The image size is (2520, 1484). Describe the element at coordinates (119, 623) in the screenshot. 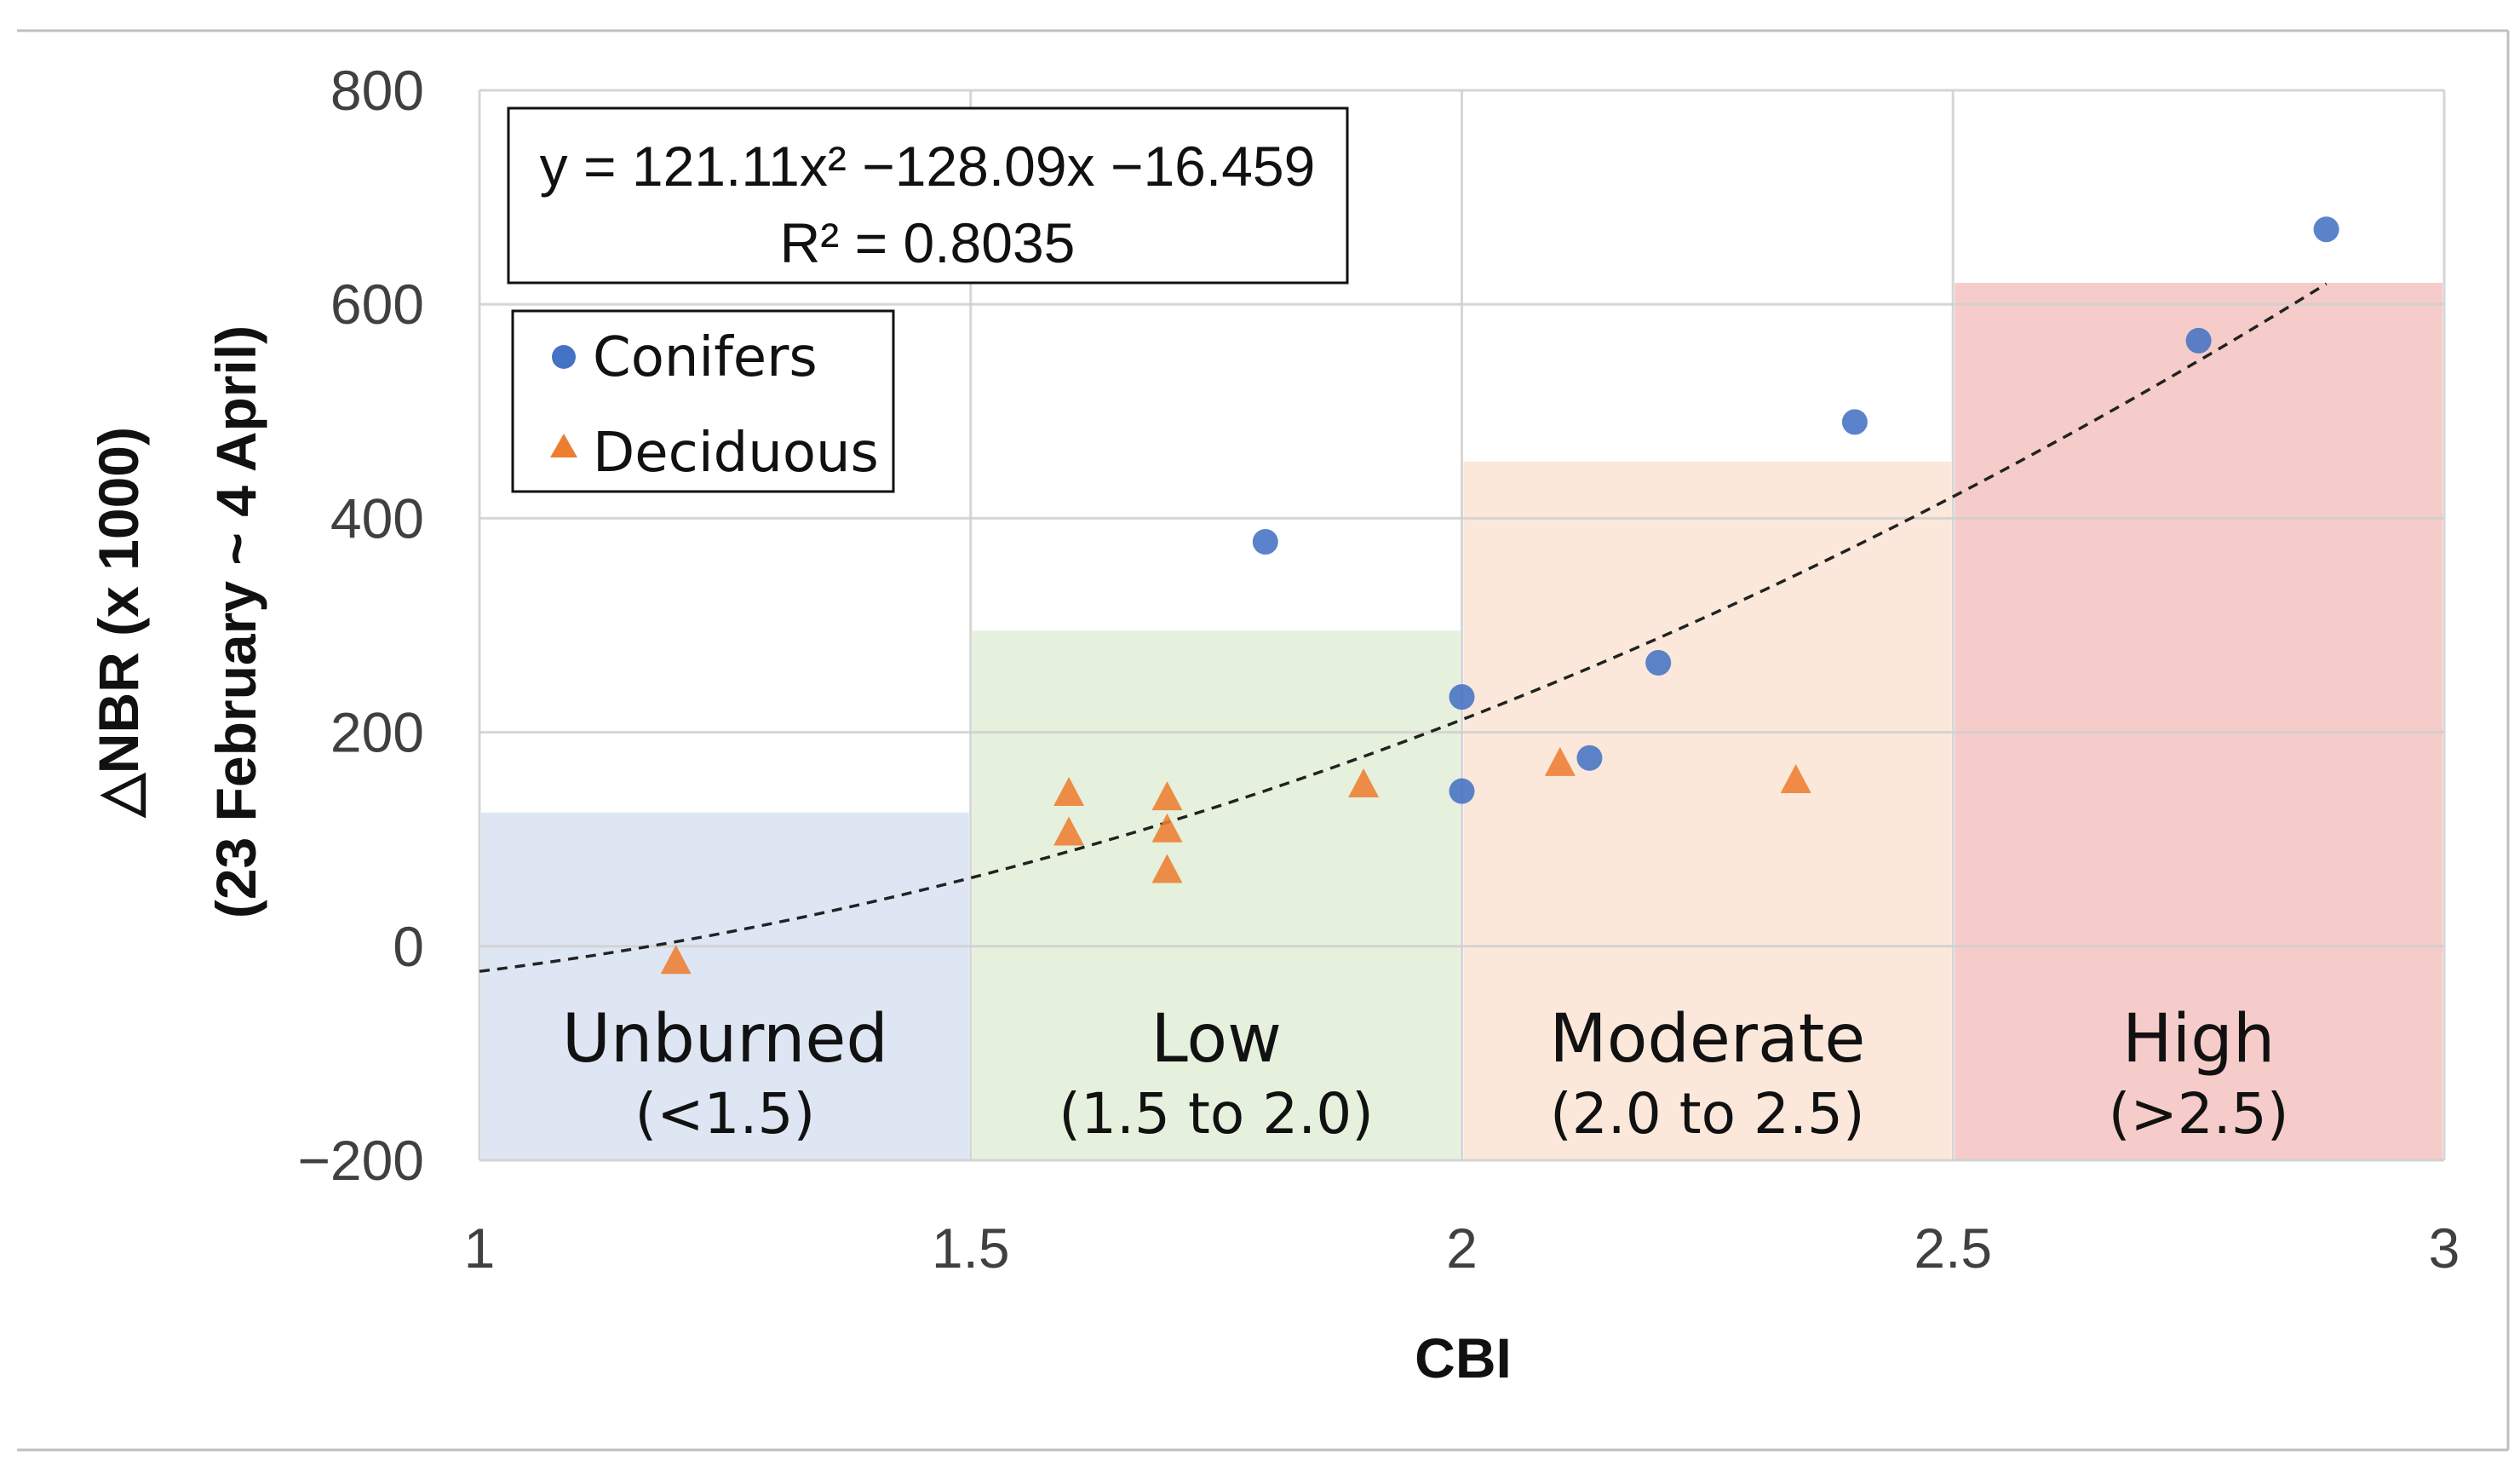

I see `y-axis-title: △NBR (x 1000)` at that location.